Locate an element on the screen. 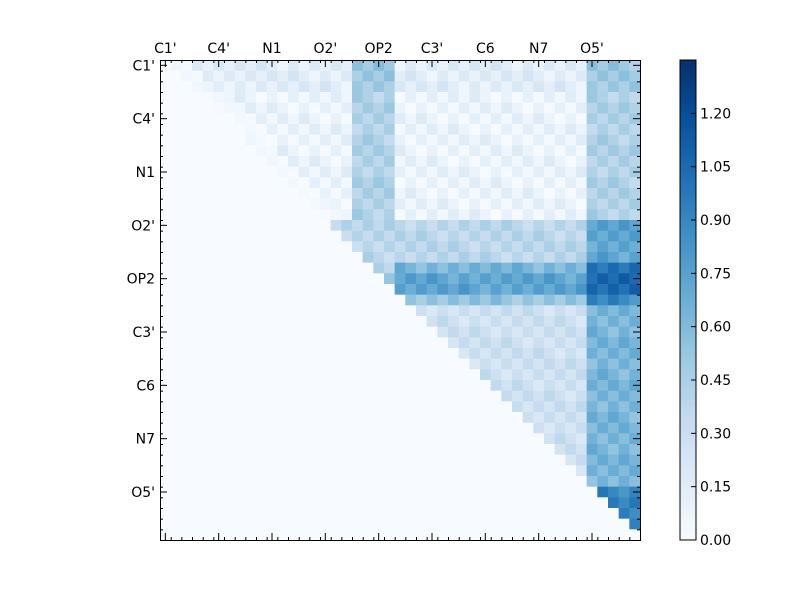  y-tick-label: O5' is located at coordinates (143, 493).